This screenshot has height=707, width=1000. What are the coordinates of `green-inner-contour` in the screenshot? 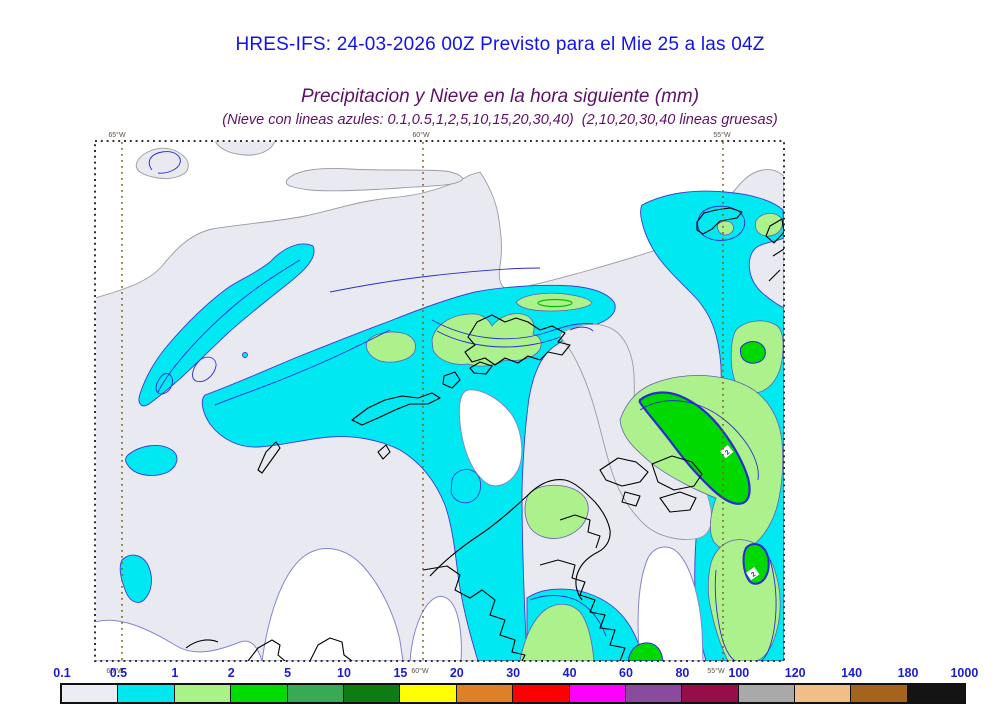 It's located at (555, 303).